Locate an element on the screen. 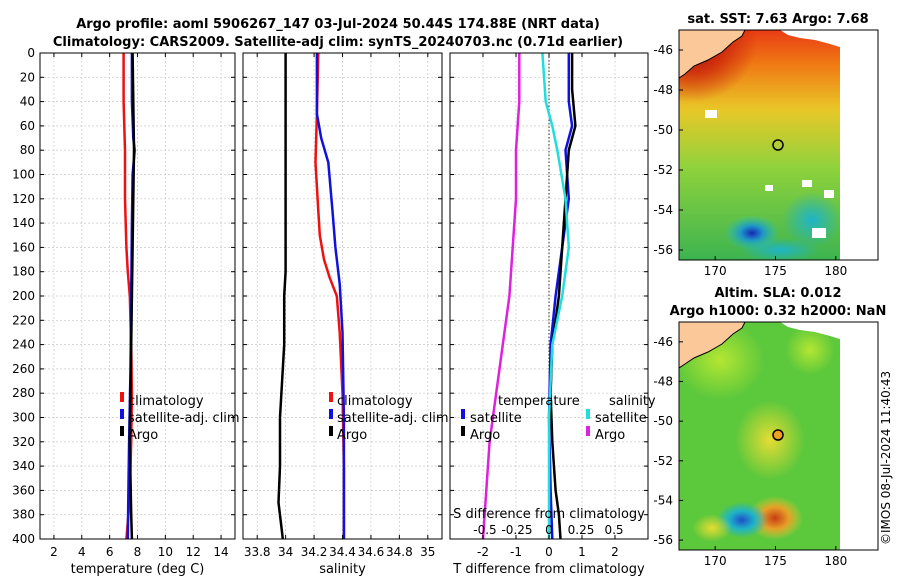 The width and height of the screenshot is (900, 580). x-tick-label: 34 is located at coordinates (285, 552).